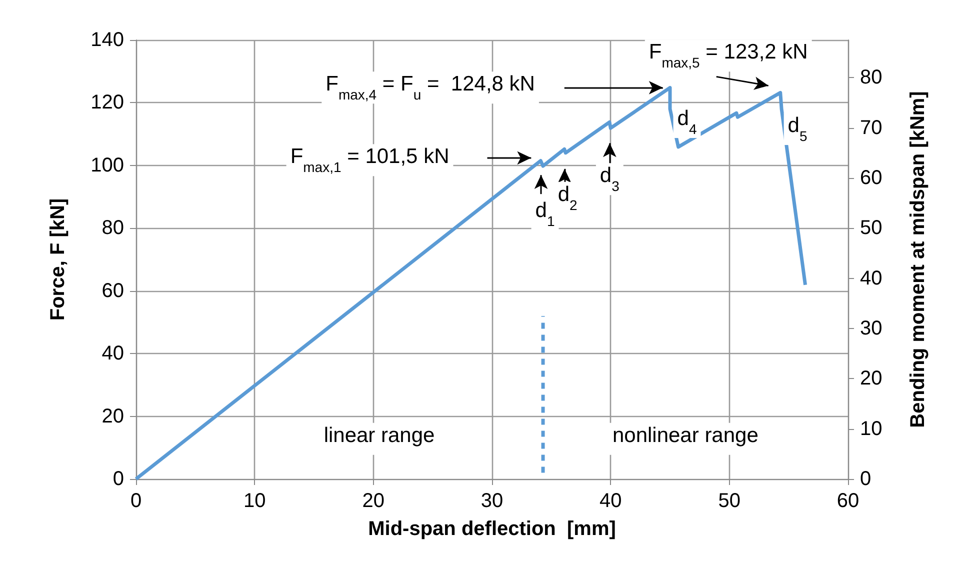 Image resolution: width=959 pixels, height=581 pixels. Describe the element at coordinates (871, 278) in the screenshot. I see `y2-tick-label: 40` at that location.